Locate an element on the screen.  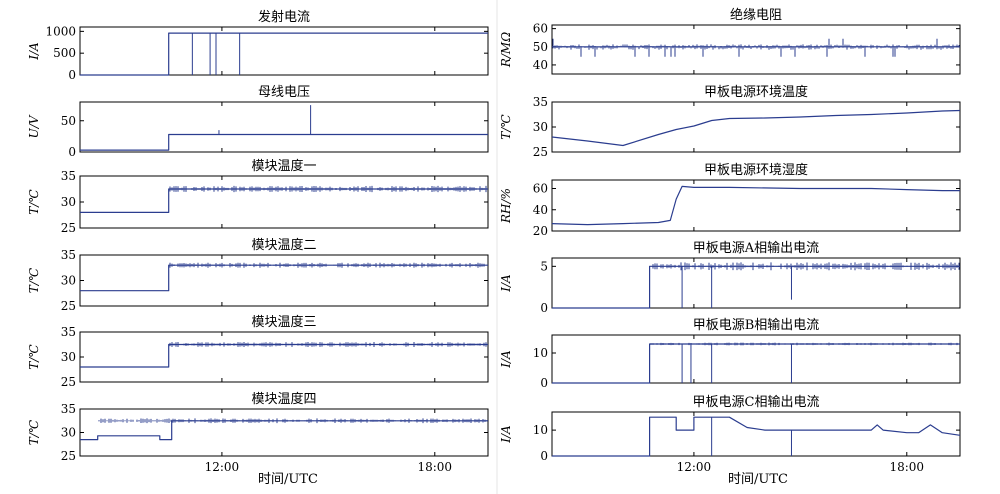
chart-3-title: 模块温度二 is located at coordinates (283, 245).